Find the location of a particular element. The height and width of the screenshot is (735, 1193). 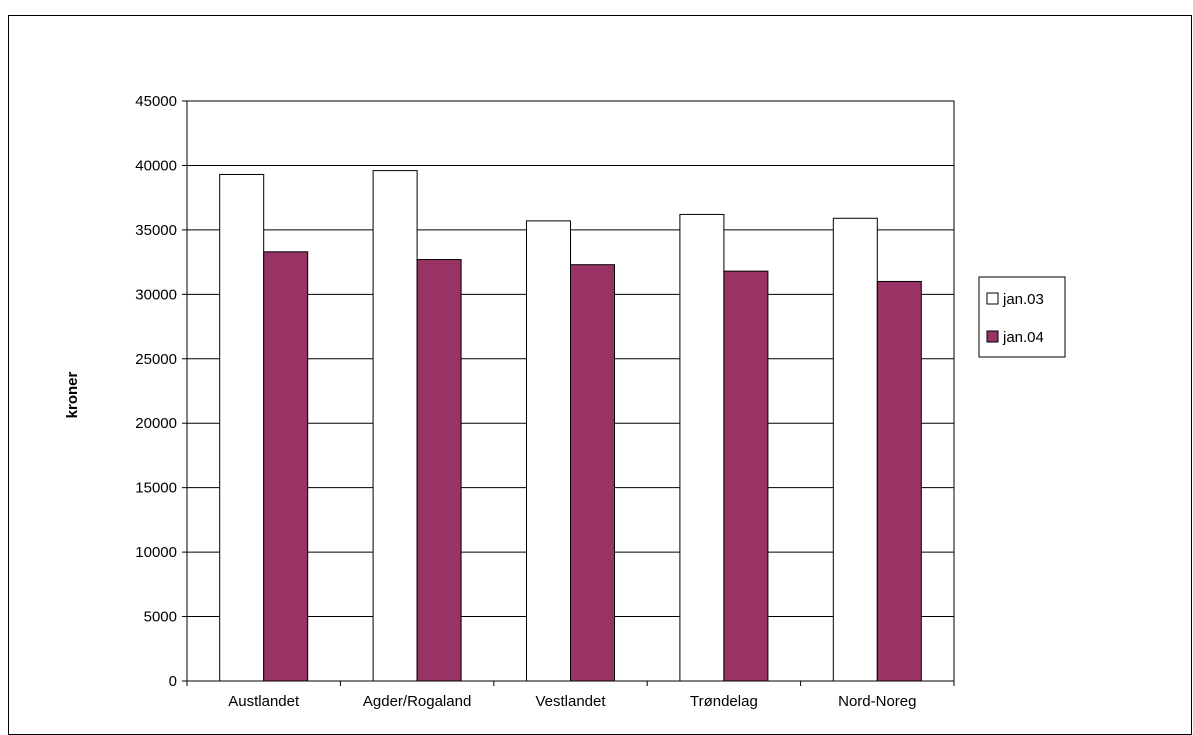

y-tick-label: 20000 is located at coordinates (156, 423).